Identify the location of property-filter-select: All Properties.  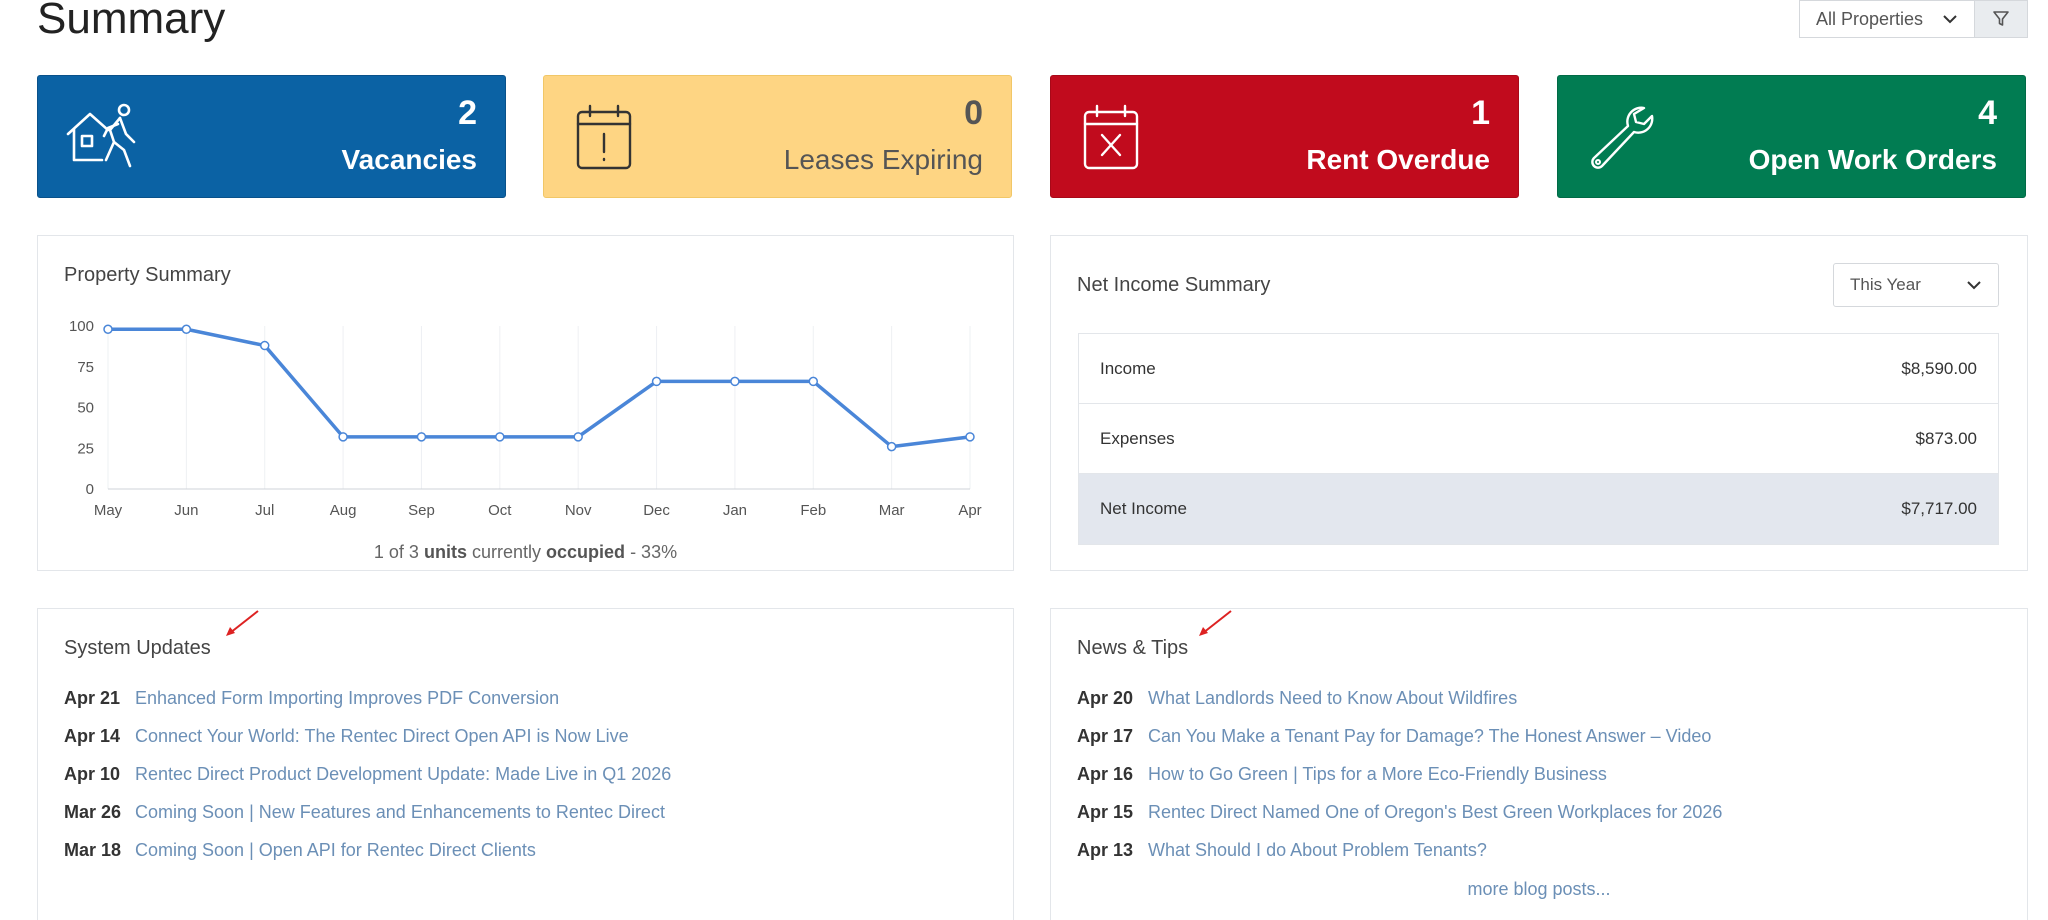
(1886, 19).